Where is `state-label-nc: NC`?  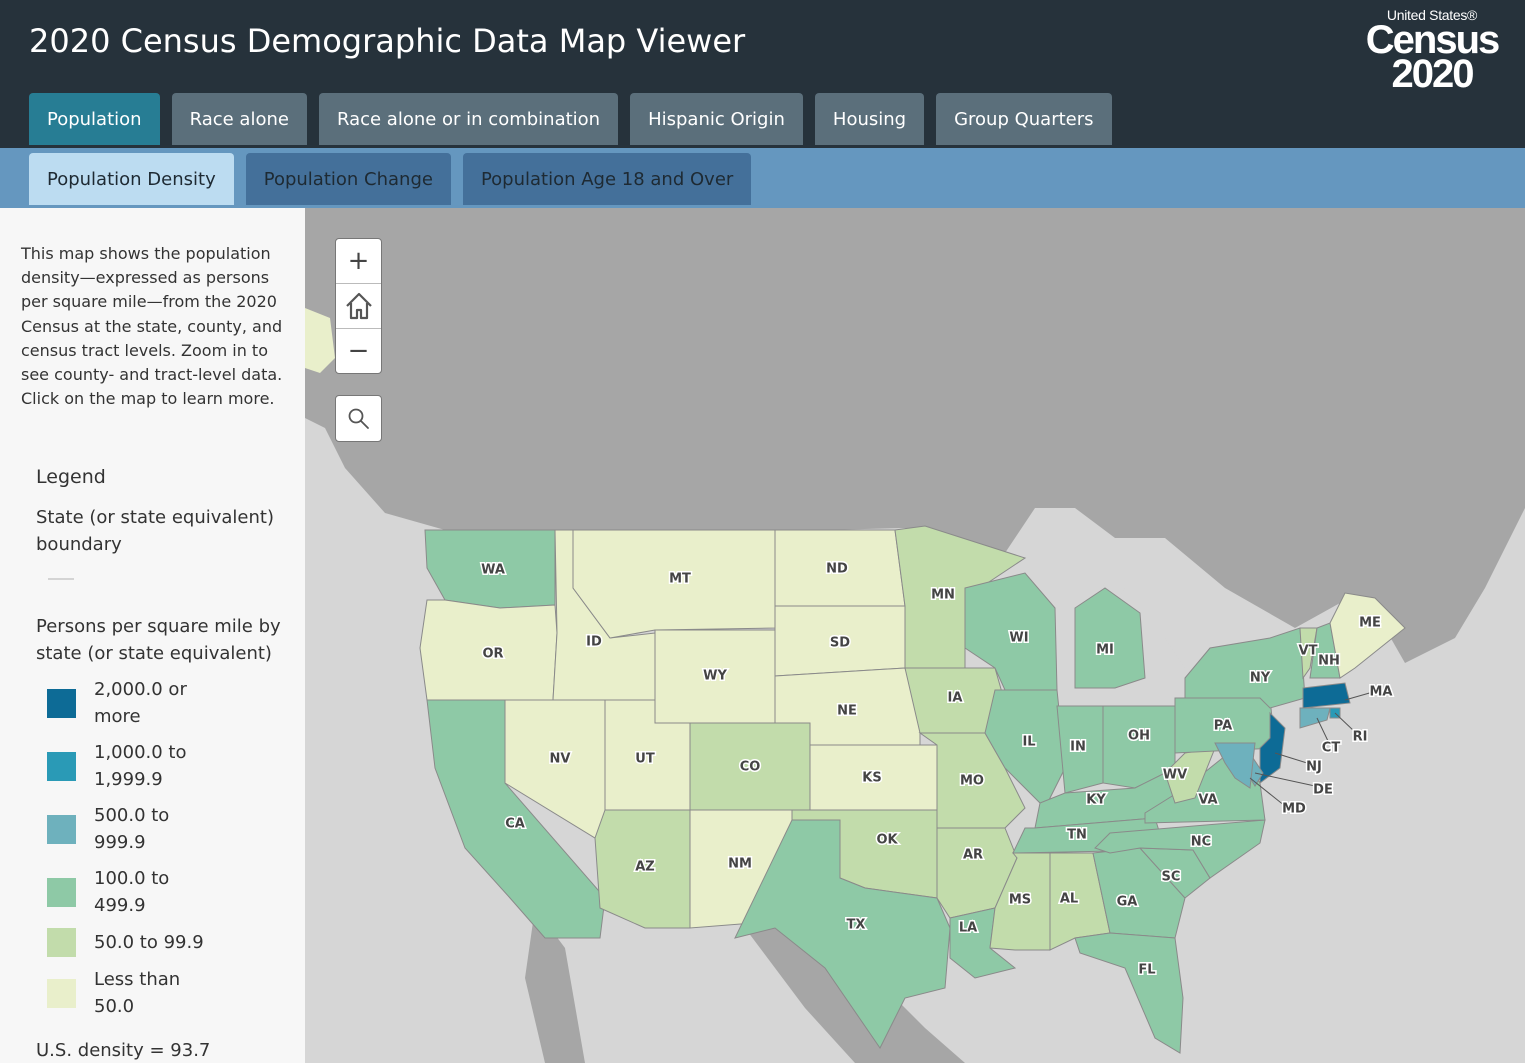 state-label-nc: NC is located at coordinates (1201, 842).